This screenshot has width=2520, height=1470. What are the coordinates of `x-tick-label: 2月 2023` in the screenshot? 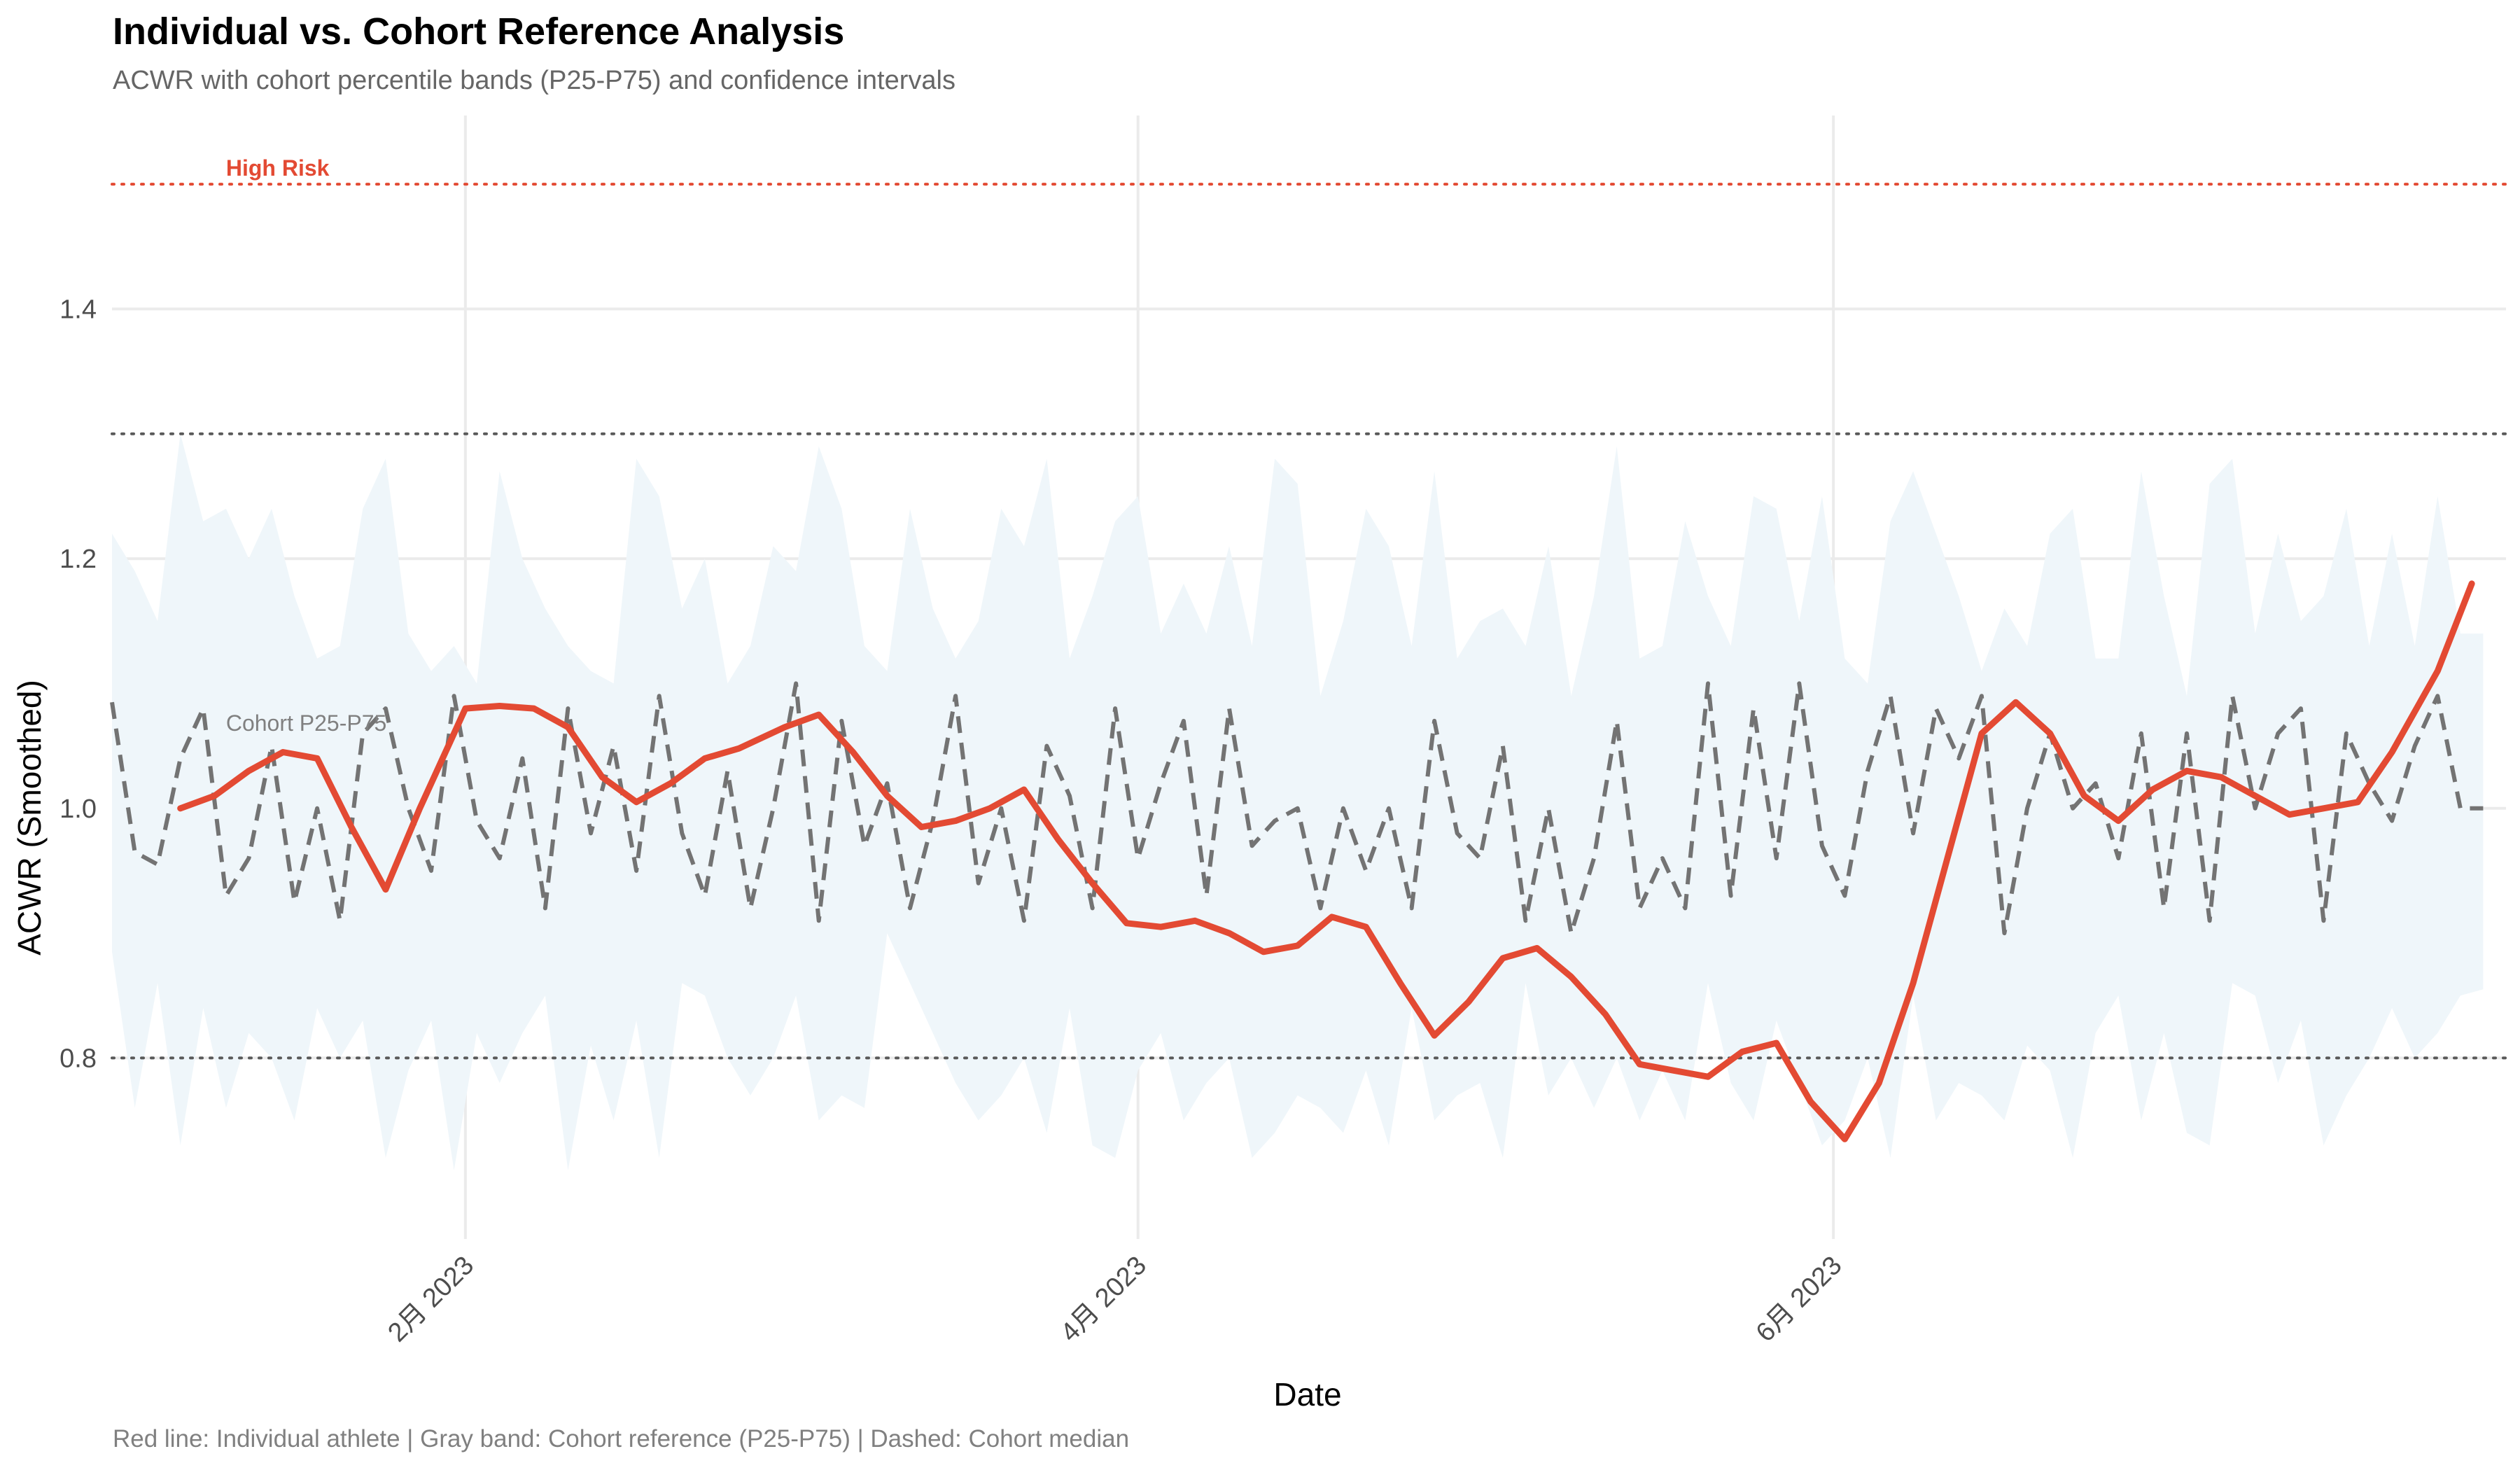 It's located at (430, 1299).